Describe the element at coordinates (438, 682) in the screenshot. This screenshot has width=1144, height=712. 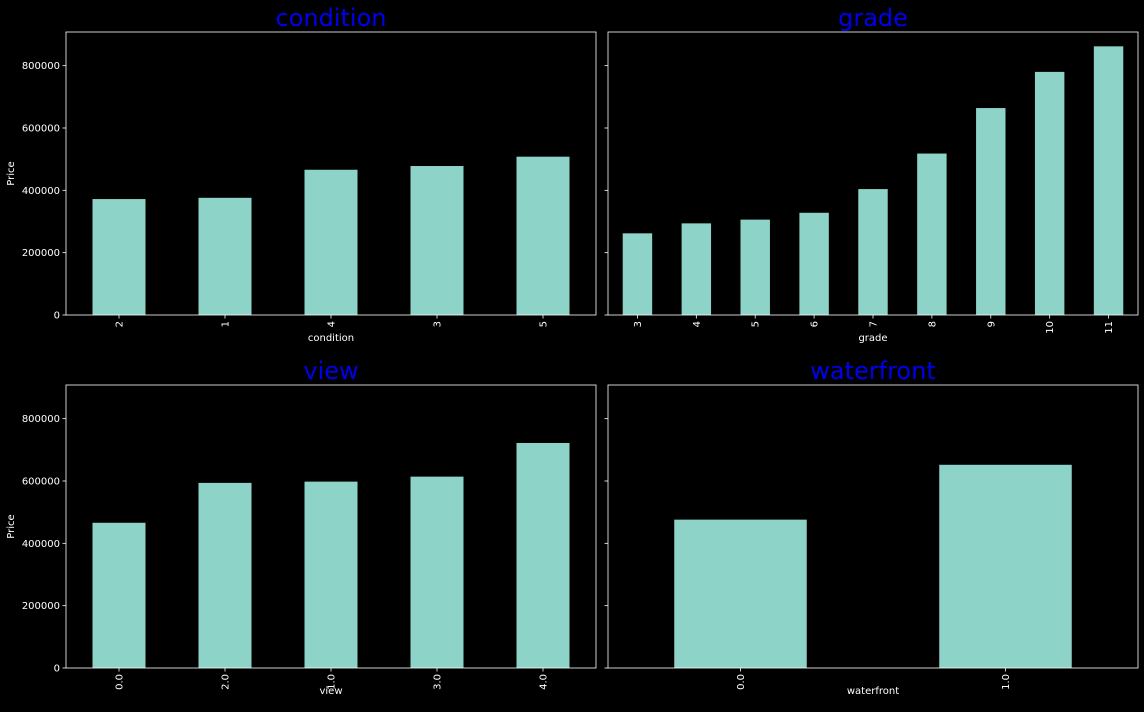
I see `xtick-label: 3.0` at that location.